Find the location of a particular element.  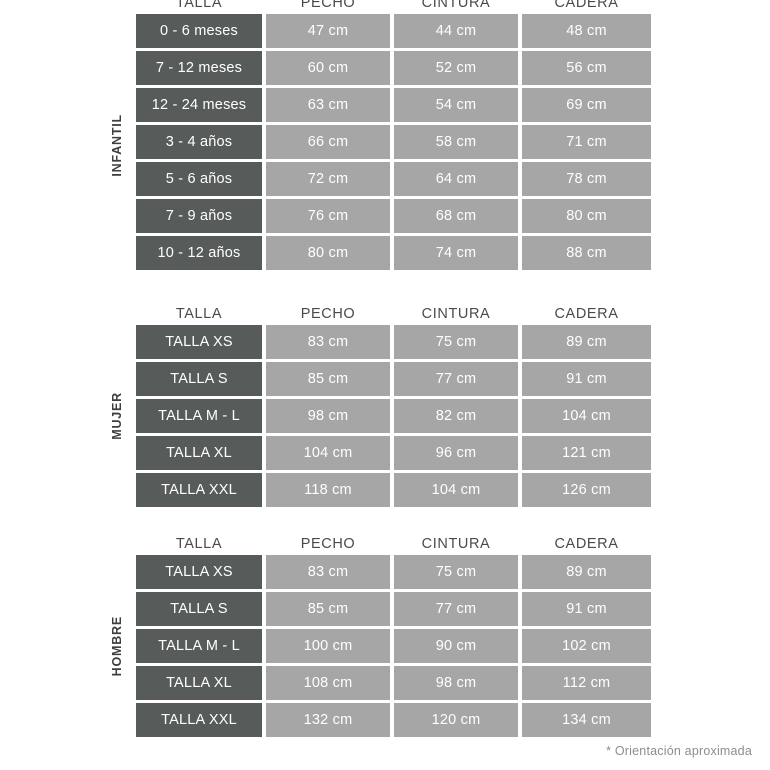

cell-pecho: 63 cm is located at coordinates (328, 105).